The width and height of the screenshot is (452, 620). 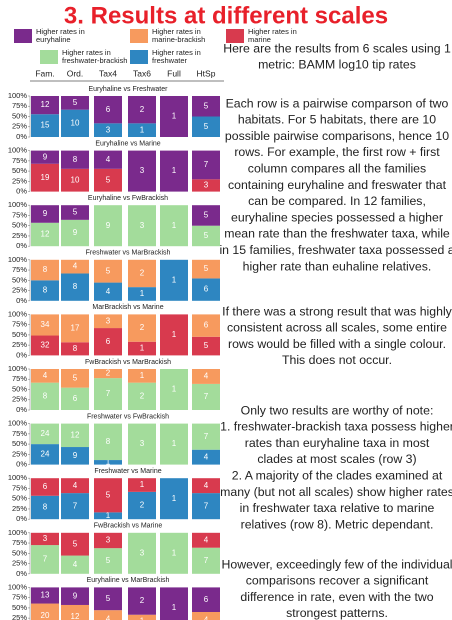 I want to click on paragraph-line: euryhaline species possessed a higher, so click(x=337, y=217).